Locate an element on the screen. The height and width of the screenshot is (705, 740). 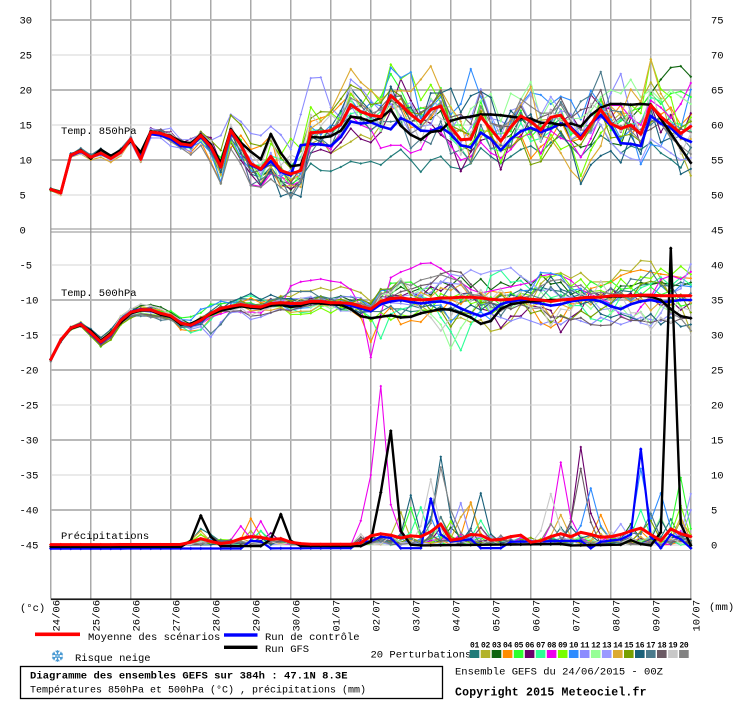
svg-text: 35 is located at coordinates (717, 302).